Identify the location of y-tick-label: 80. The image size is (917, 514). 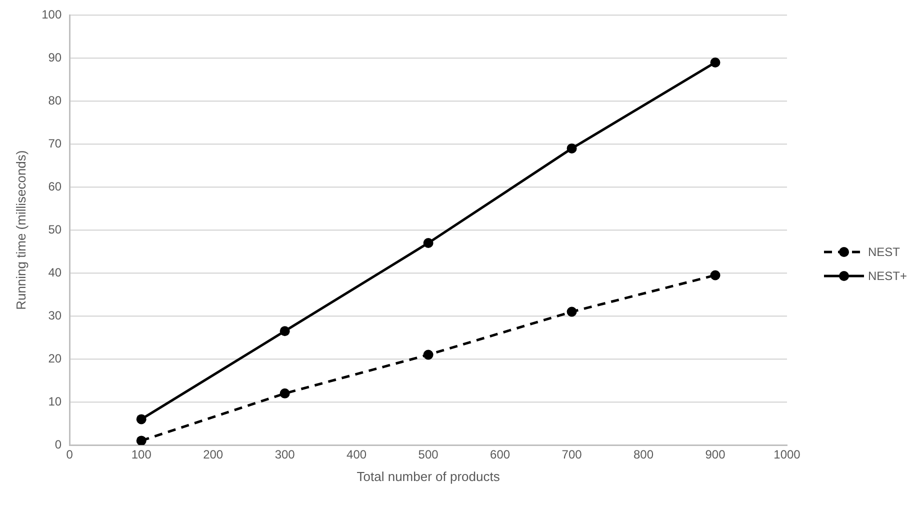
(55, 100).